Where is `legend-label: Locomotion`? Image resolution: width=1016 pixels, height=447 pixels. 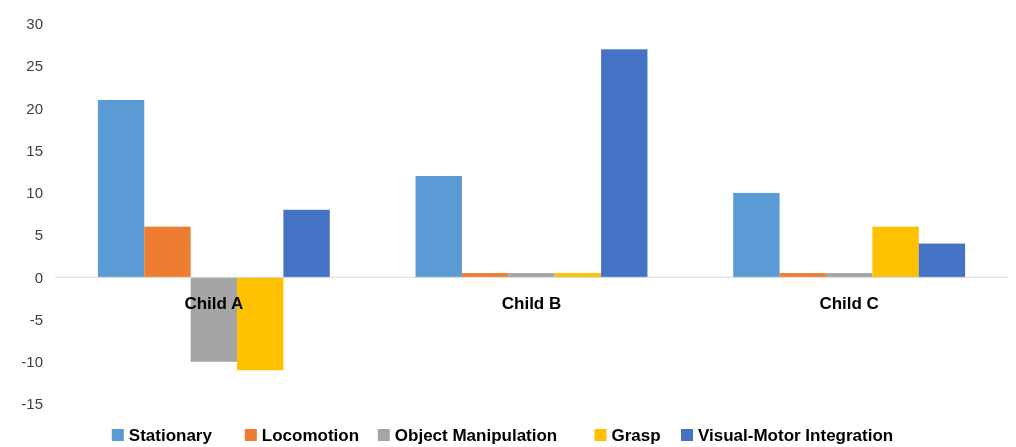
legend-label: Locomotion is located at coordinates (310, 435).